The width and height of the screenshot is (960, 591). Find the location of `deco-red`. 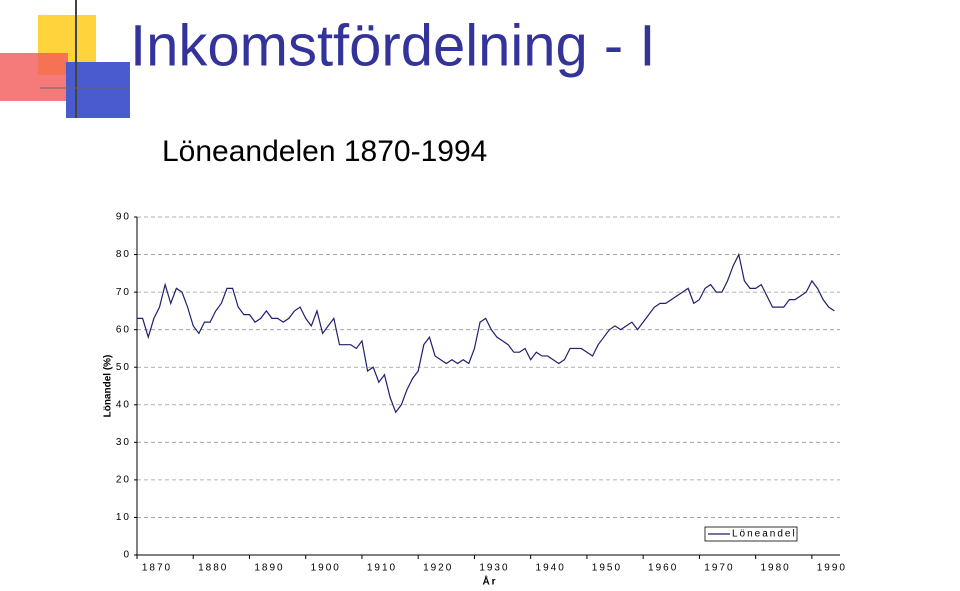

deco-red is located at coordinates (34, 77).